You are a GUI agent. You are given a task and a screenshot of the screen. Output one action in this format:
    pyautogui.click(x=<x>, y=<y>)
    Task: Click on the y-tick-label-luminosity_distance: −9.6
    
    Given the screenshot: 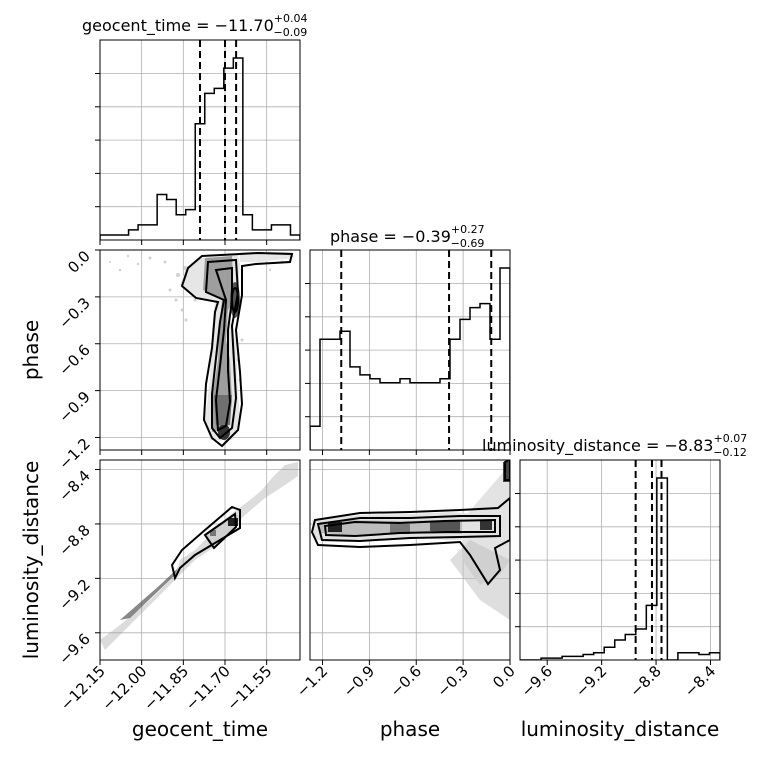 What is the action you would take?
    pyautogui.click(x=74, y=649)
    